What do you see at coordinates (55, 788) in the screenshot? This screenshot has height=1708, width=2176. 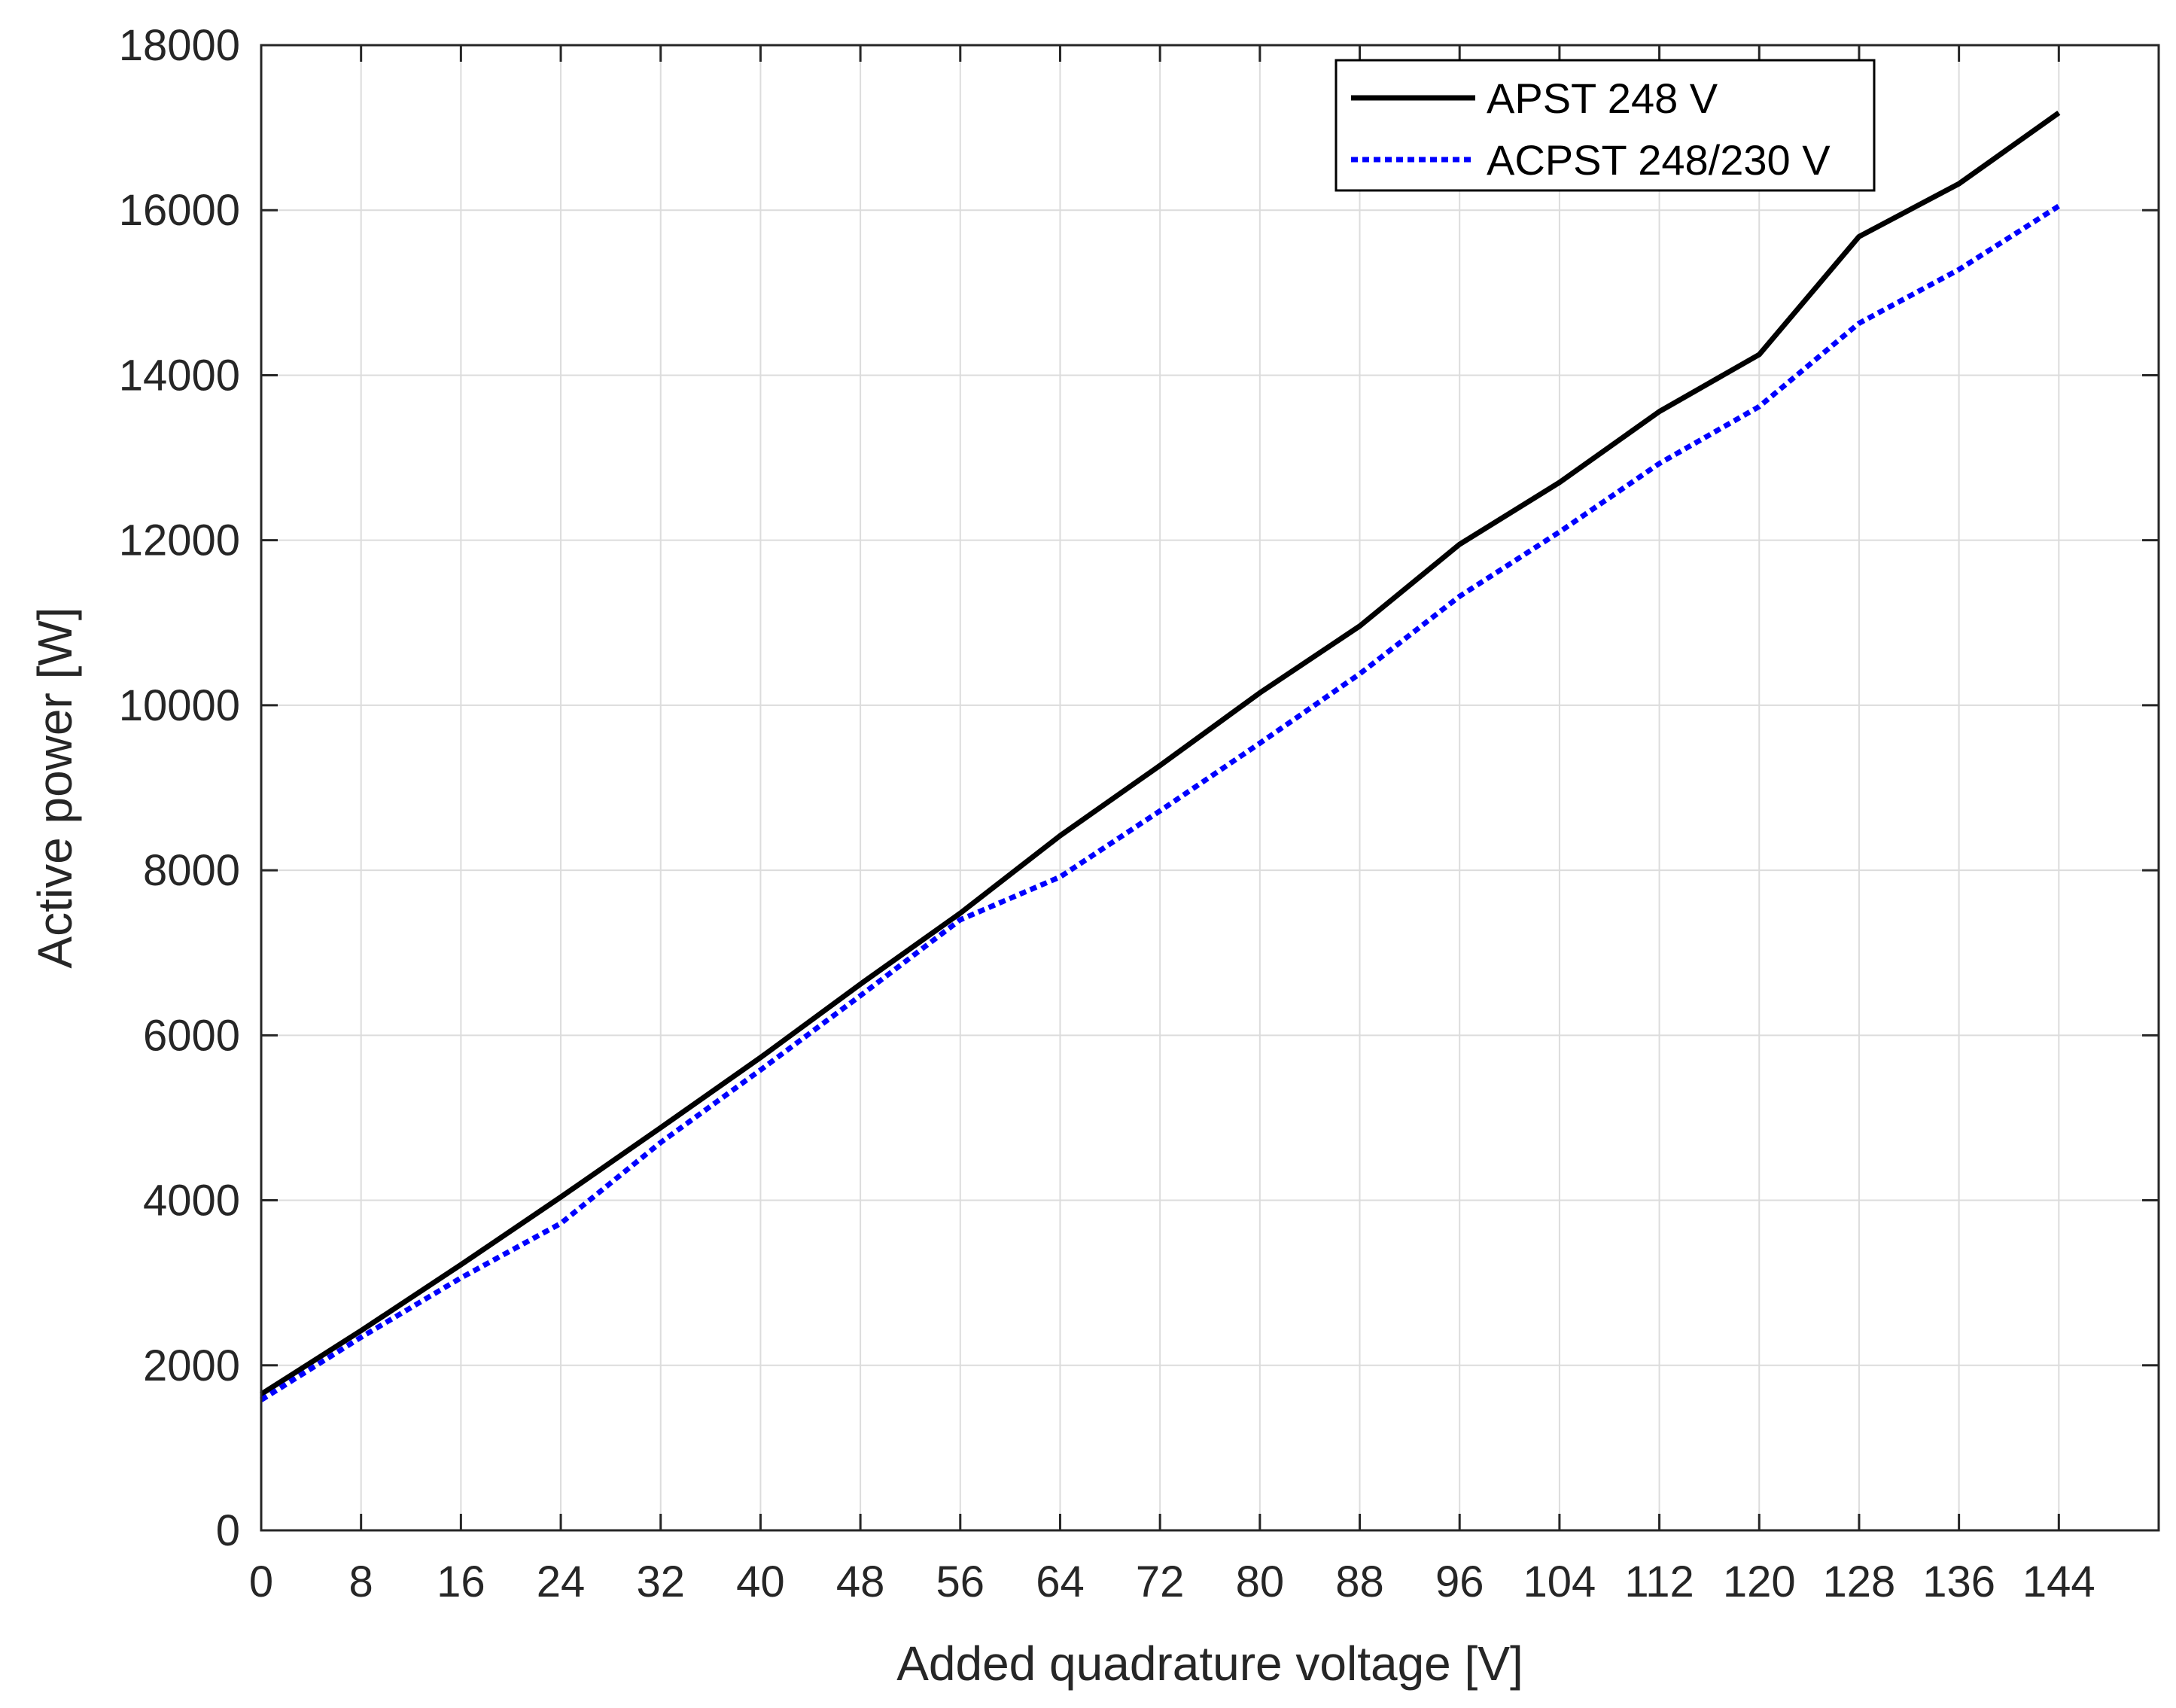 I see `y-axis-title: Active power [W]` at bounding box center [55, 788].